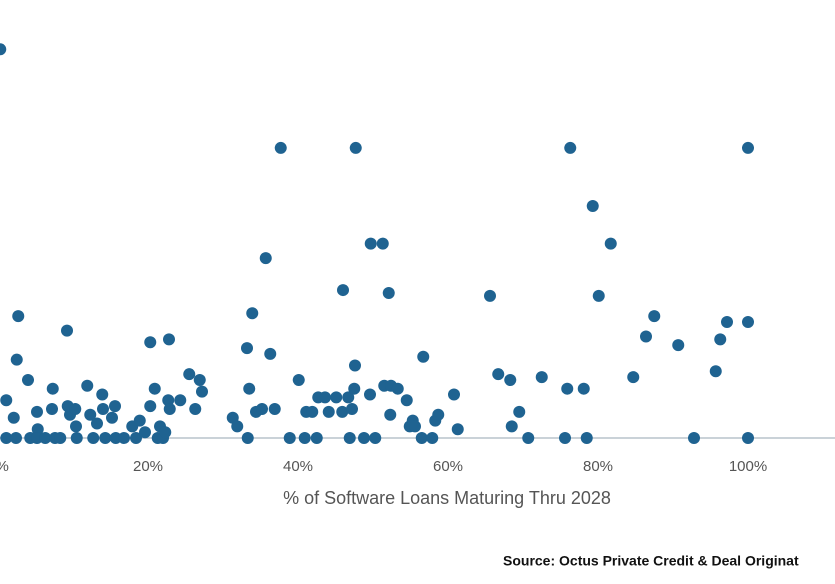 The image size is (835, 584). I want to click on x-tick-label: 100%, so click(748, 466).